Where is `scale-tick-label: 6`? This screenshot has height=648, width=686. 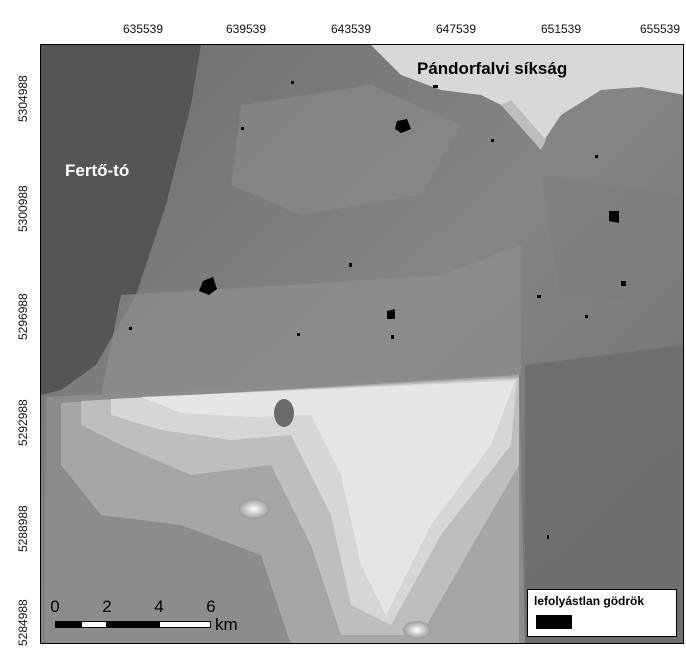
scale-tick-label: 6 is located at coordinates (211, 606).